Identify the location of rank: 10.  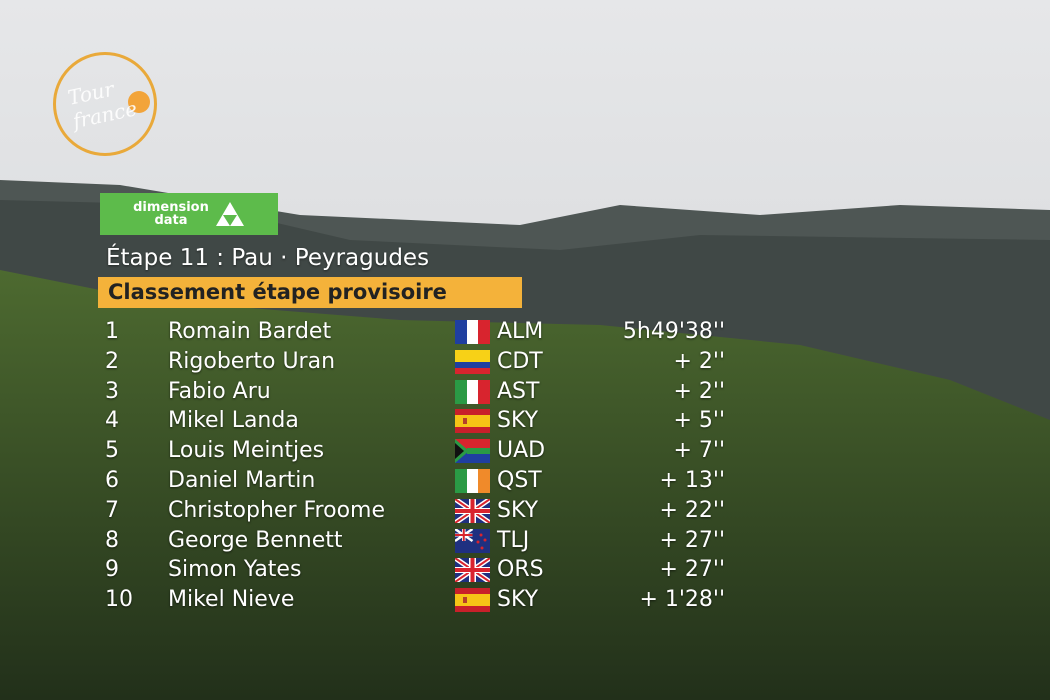
(119, 600).